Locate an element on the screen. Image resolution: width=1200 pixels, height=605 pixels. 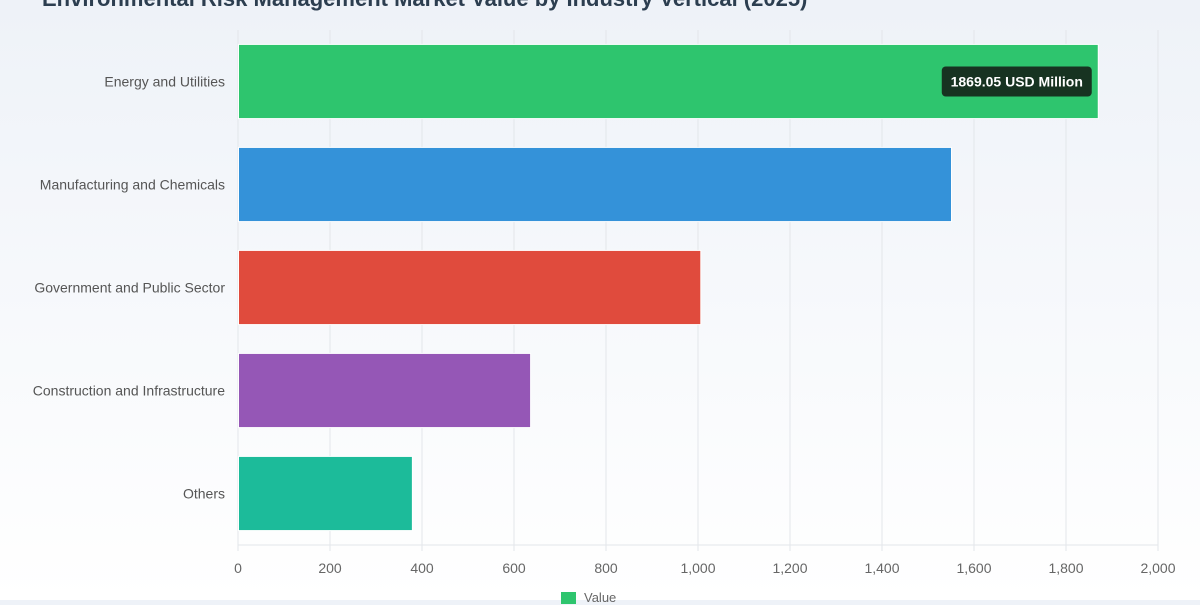
x-tick-label: 2,000 is located at coordinates (1157, 568).